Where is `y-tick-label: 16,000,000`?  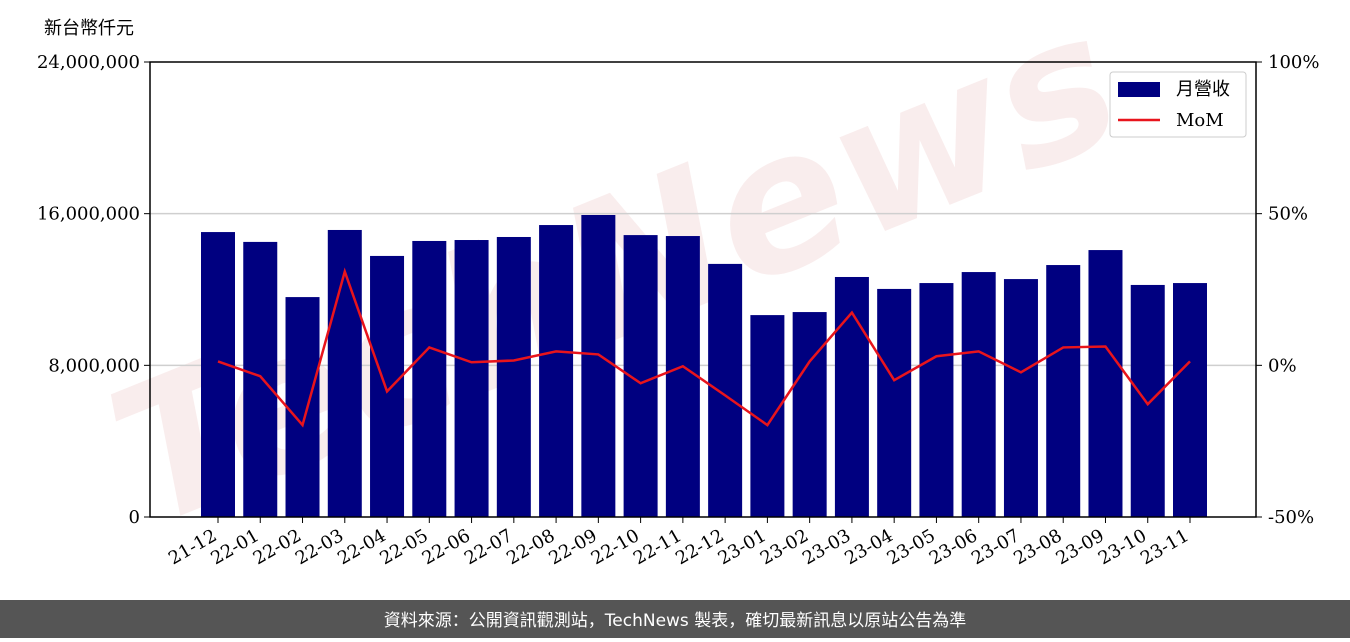 y-tick-label: 16,000,000 is located at coordinates (88, 214).